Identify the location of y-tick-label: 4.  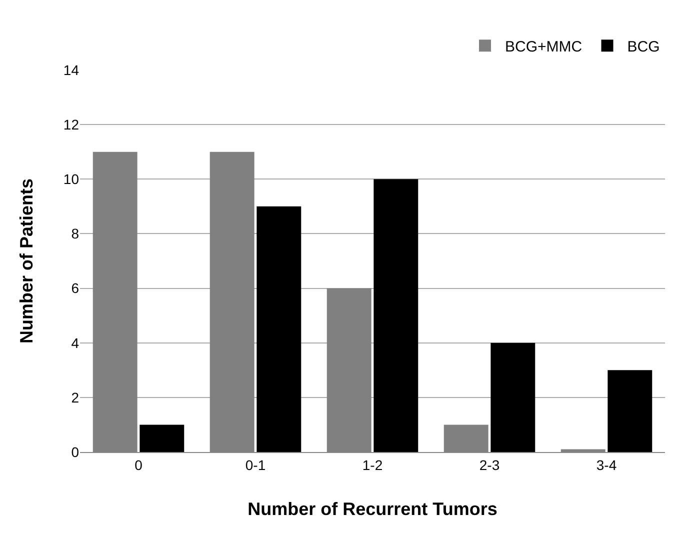
(75, 342).